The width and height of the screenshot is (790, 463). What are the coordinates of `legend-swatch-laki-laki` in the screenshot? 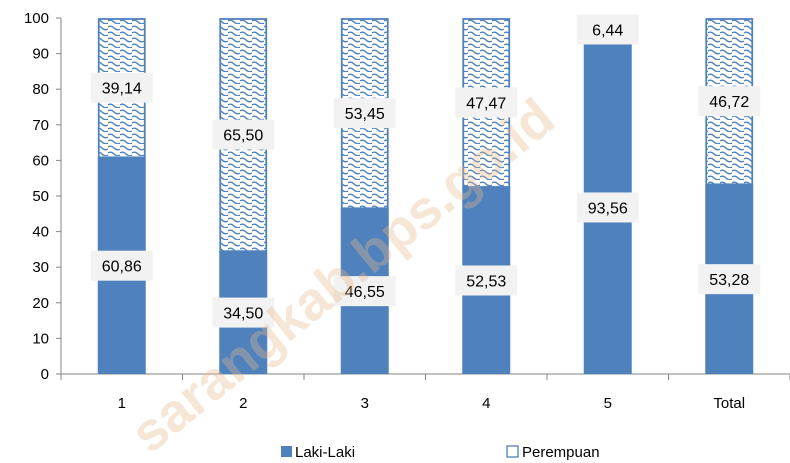 It's located at (286, 451).